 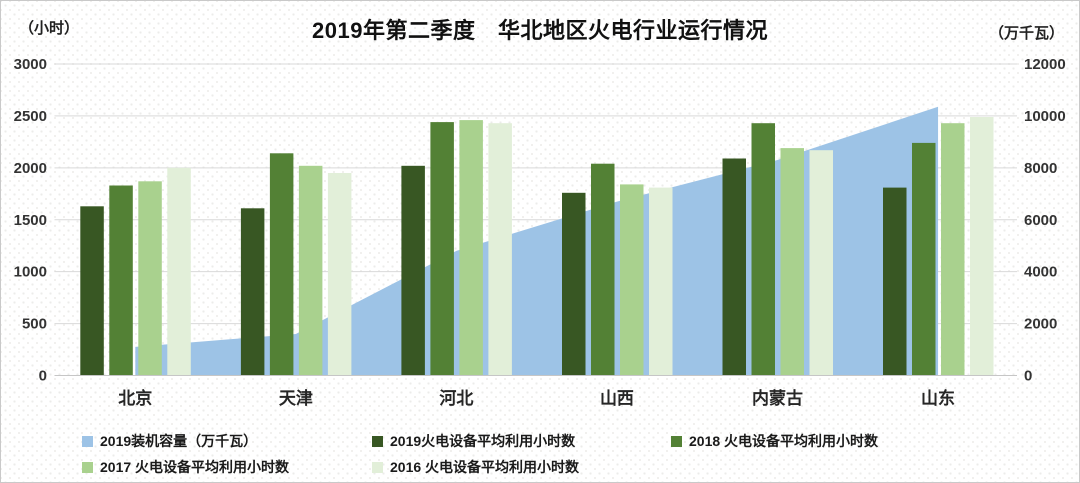 What do you see at coordinates (1040, 272) in the screenshot?
I see `y-axis-tick-right: 4000` at bounding box center [1040, 272].